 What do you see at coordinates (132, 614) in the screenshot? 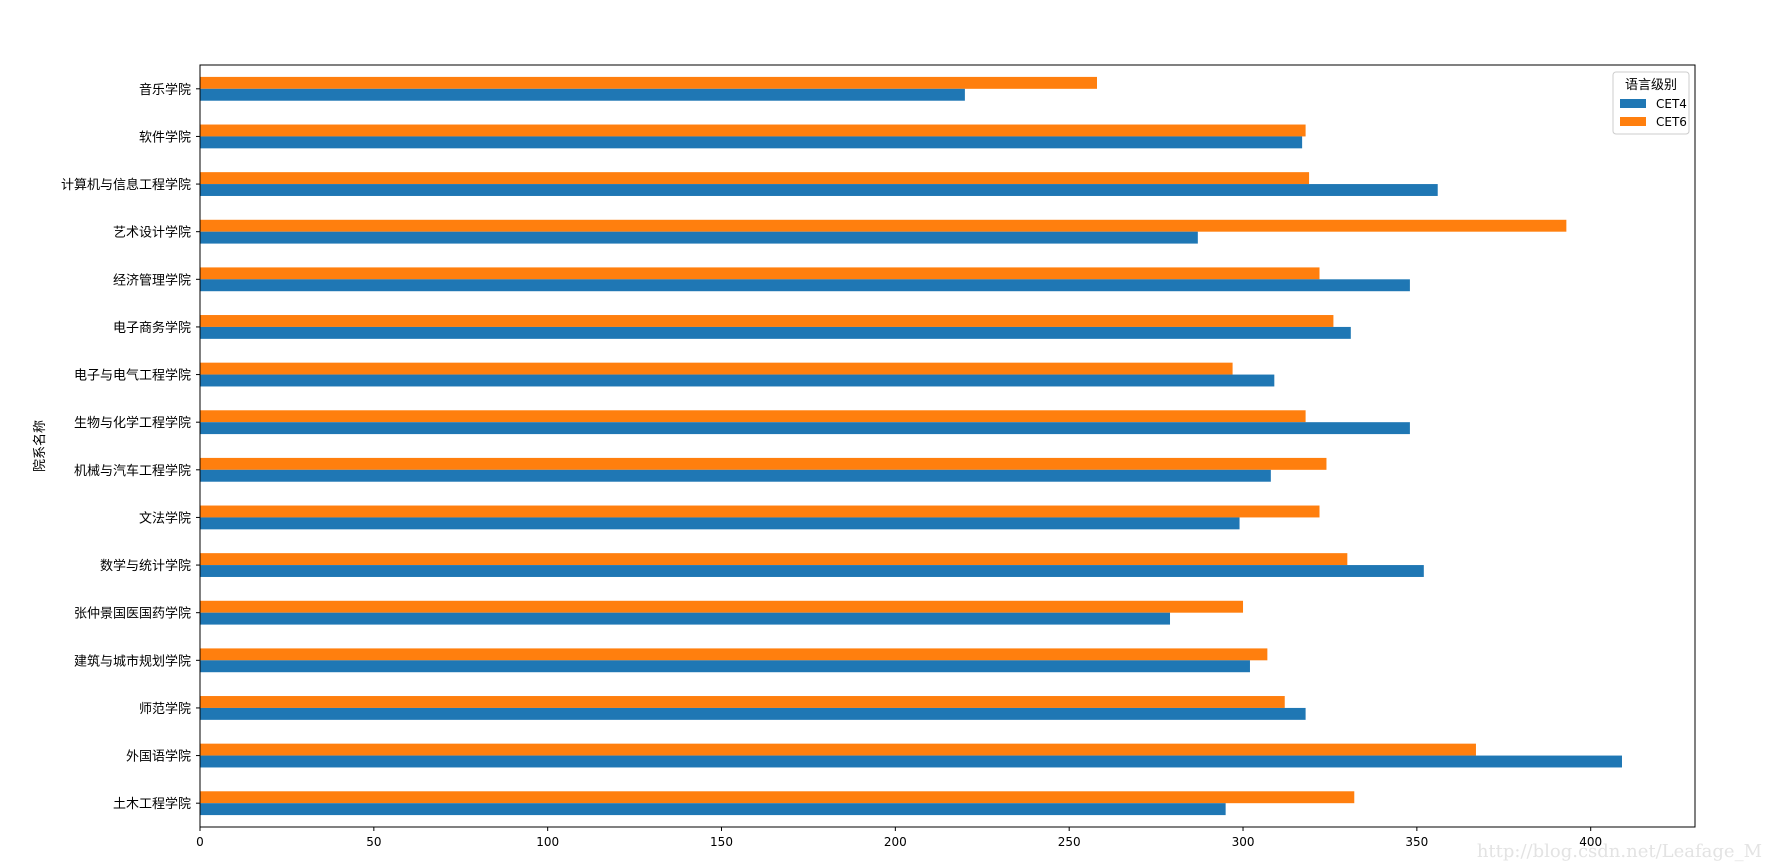
I see `y-tick-label: 张仲景国医国药学院` at bounding box center [132, 614].